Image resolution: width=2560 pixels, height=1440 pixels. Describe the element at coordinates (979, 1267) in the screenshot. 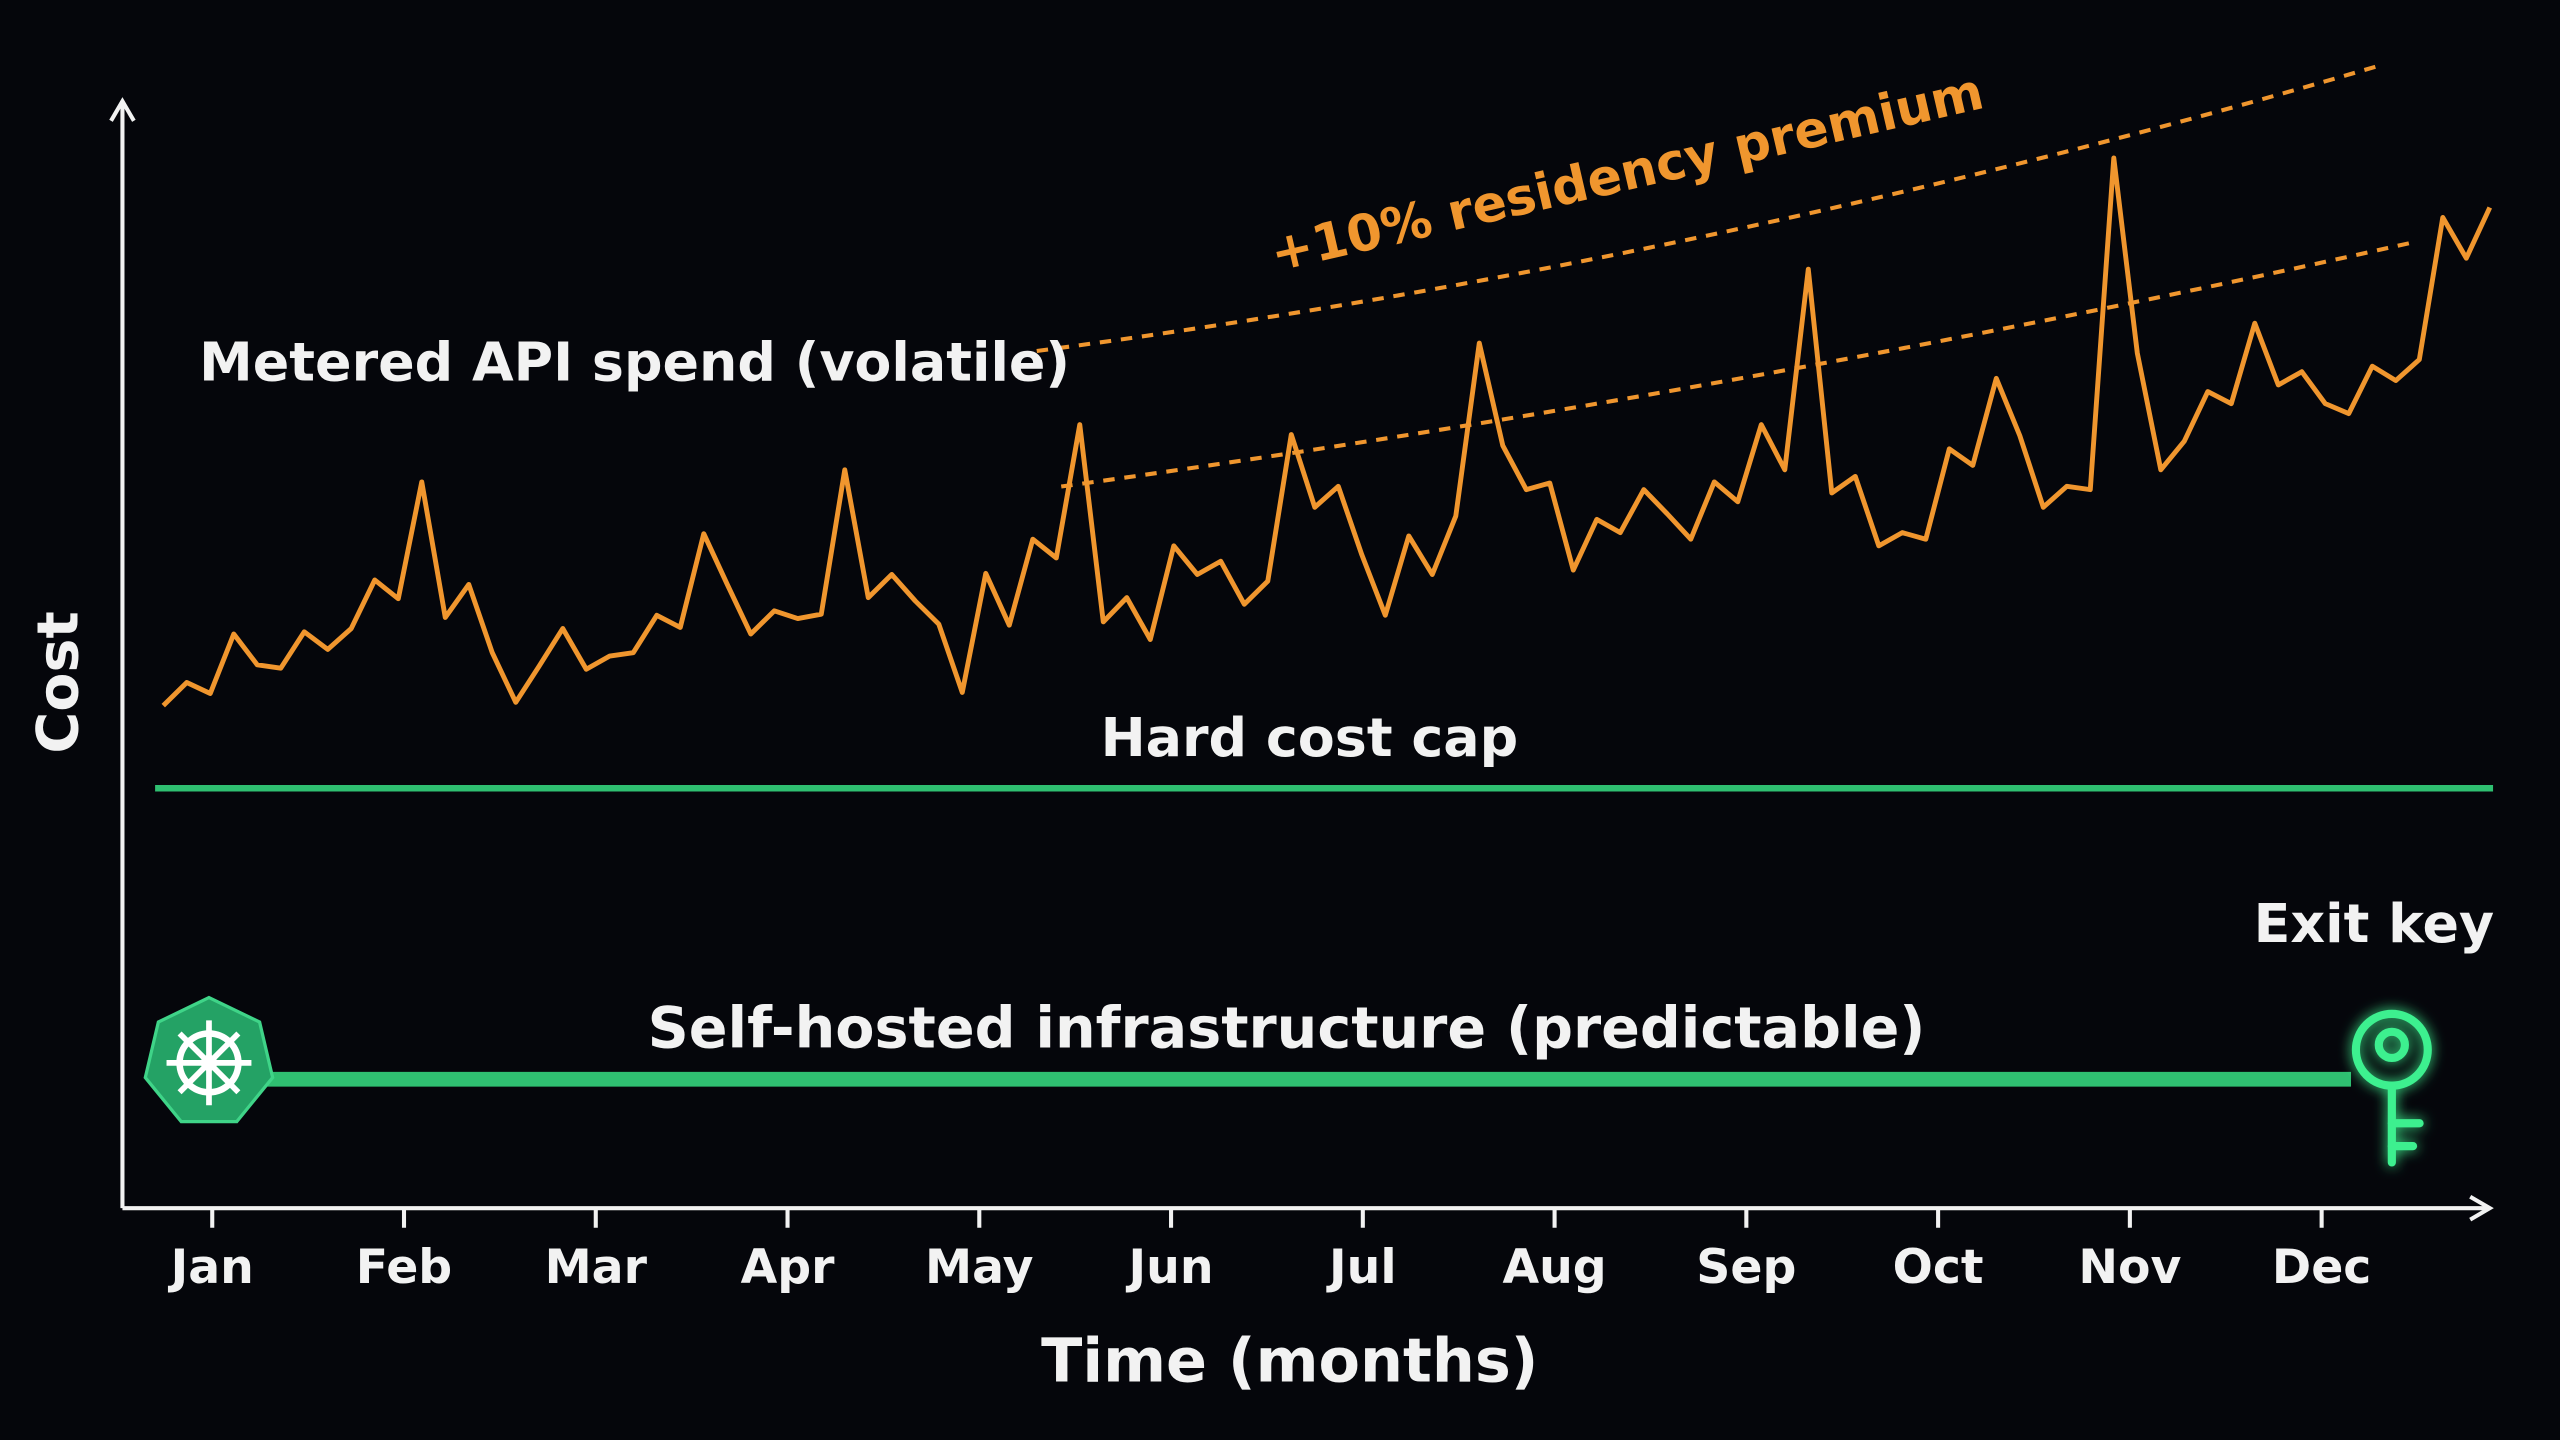

I see `x-tick-label: May` at that location.